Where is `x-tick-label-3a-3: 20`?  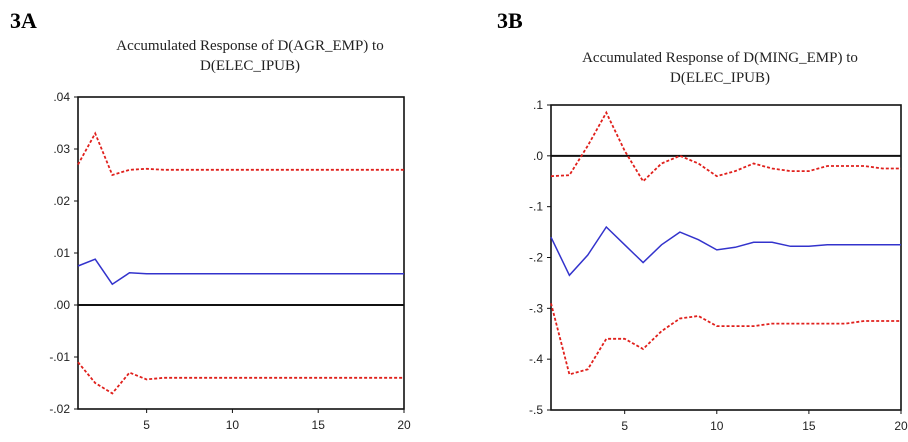
x-tick-label-3a-3: 20 is located at coordinates (404, 425).